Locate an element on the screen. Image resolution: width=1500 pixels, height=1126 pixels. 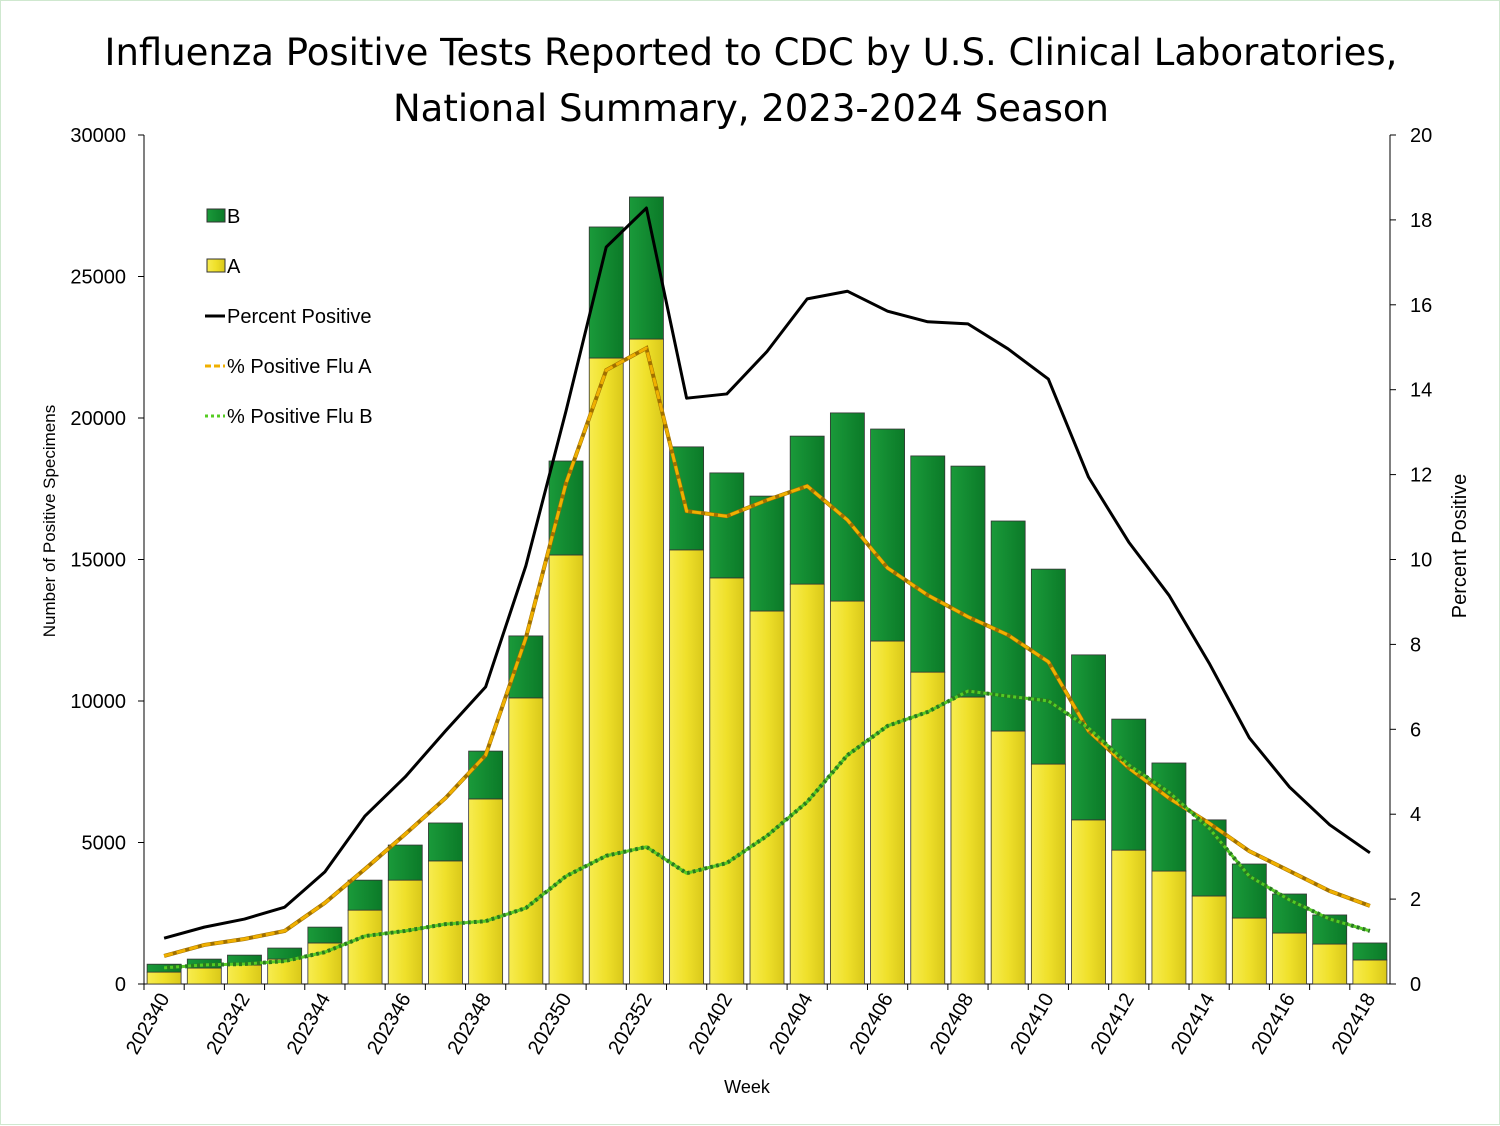
chart-title-line-2: National Summary, 2023-2024 Season is located at coordinates (751, 108).